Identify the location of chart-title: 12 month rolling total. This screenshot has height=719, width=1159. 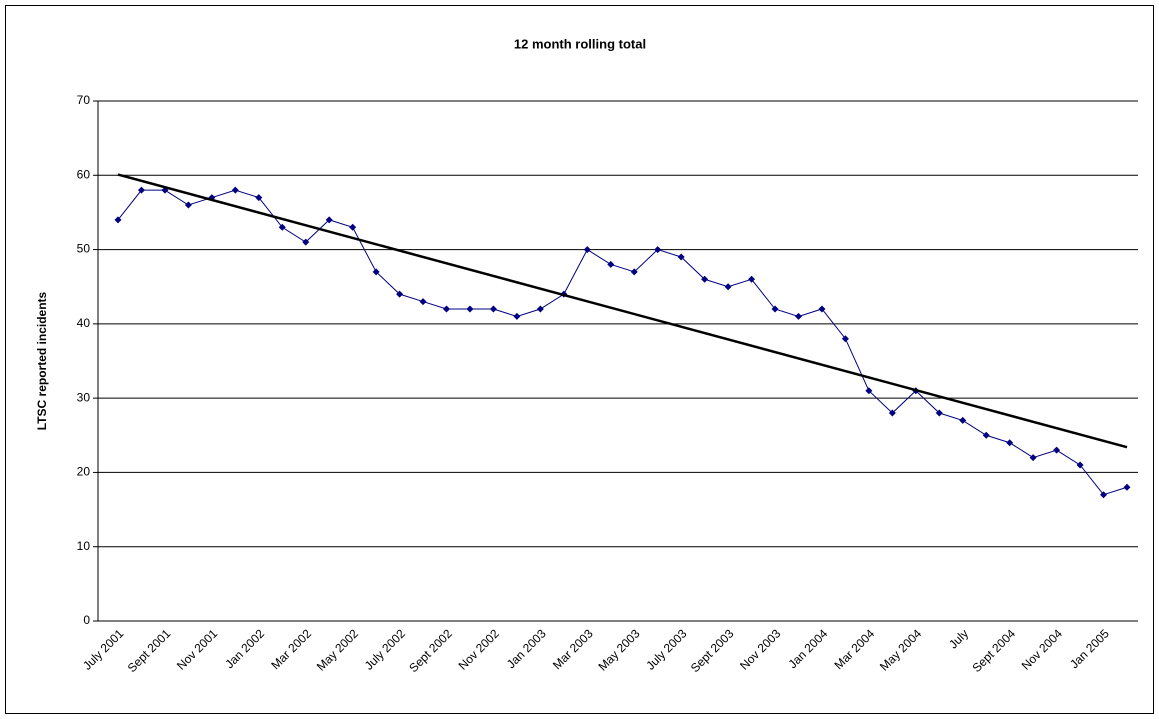
(580, 43).